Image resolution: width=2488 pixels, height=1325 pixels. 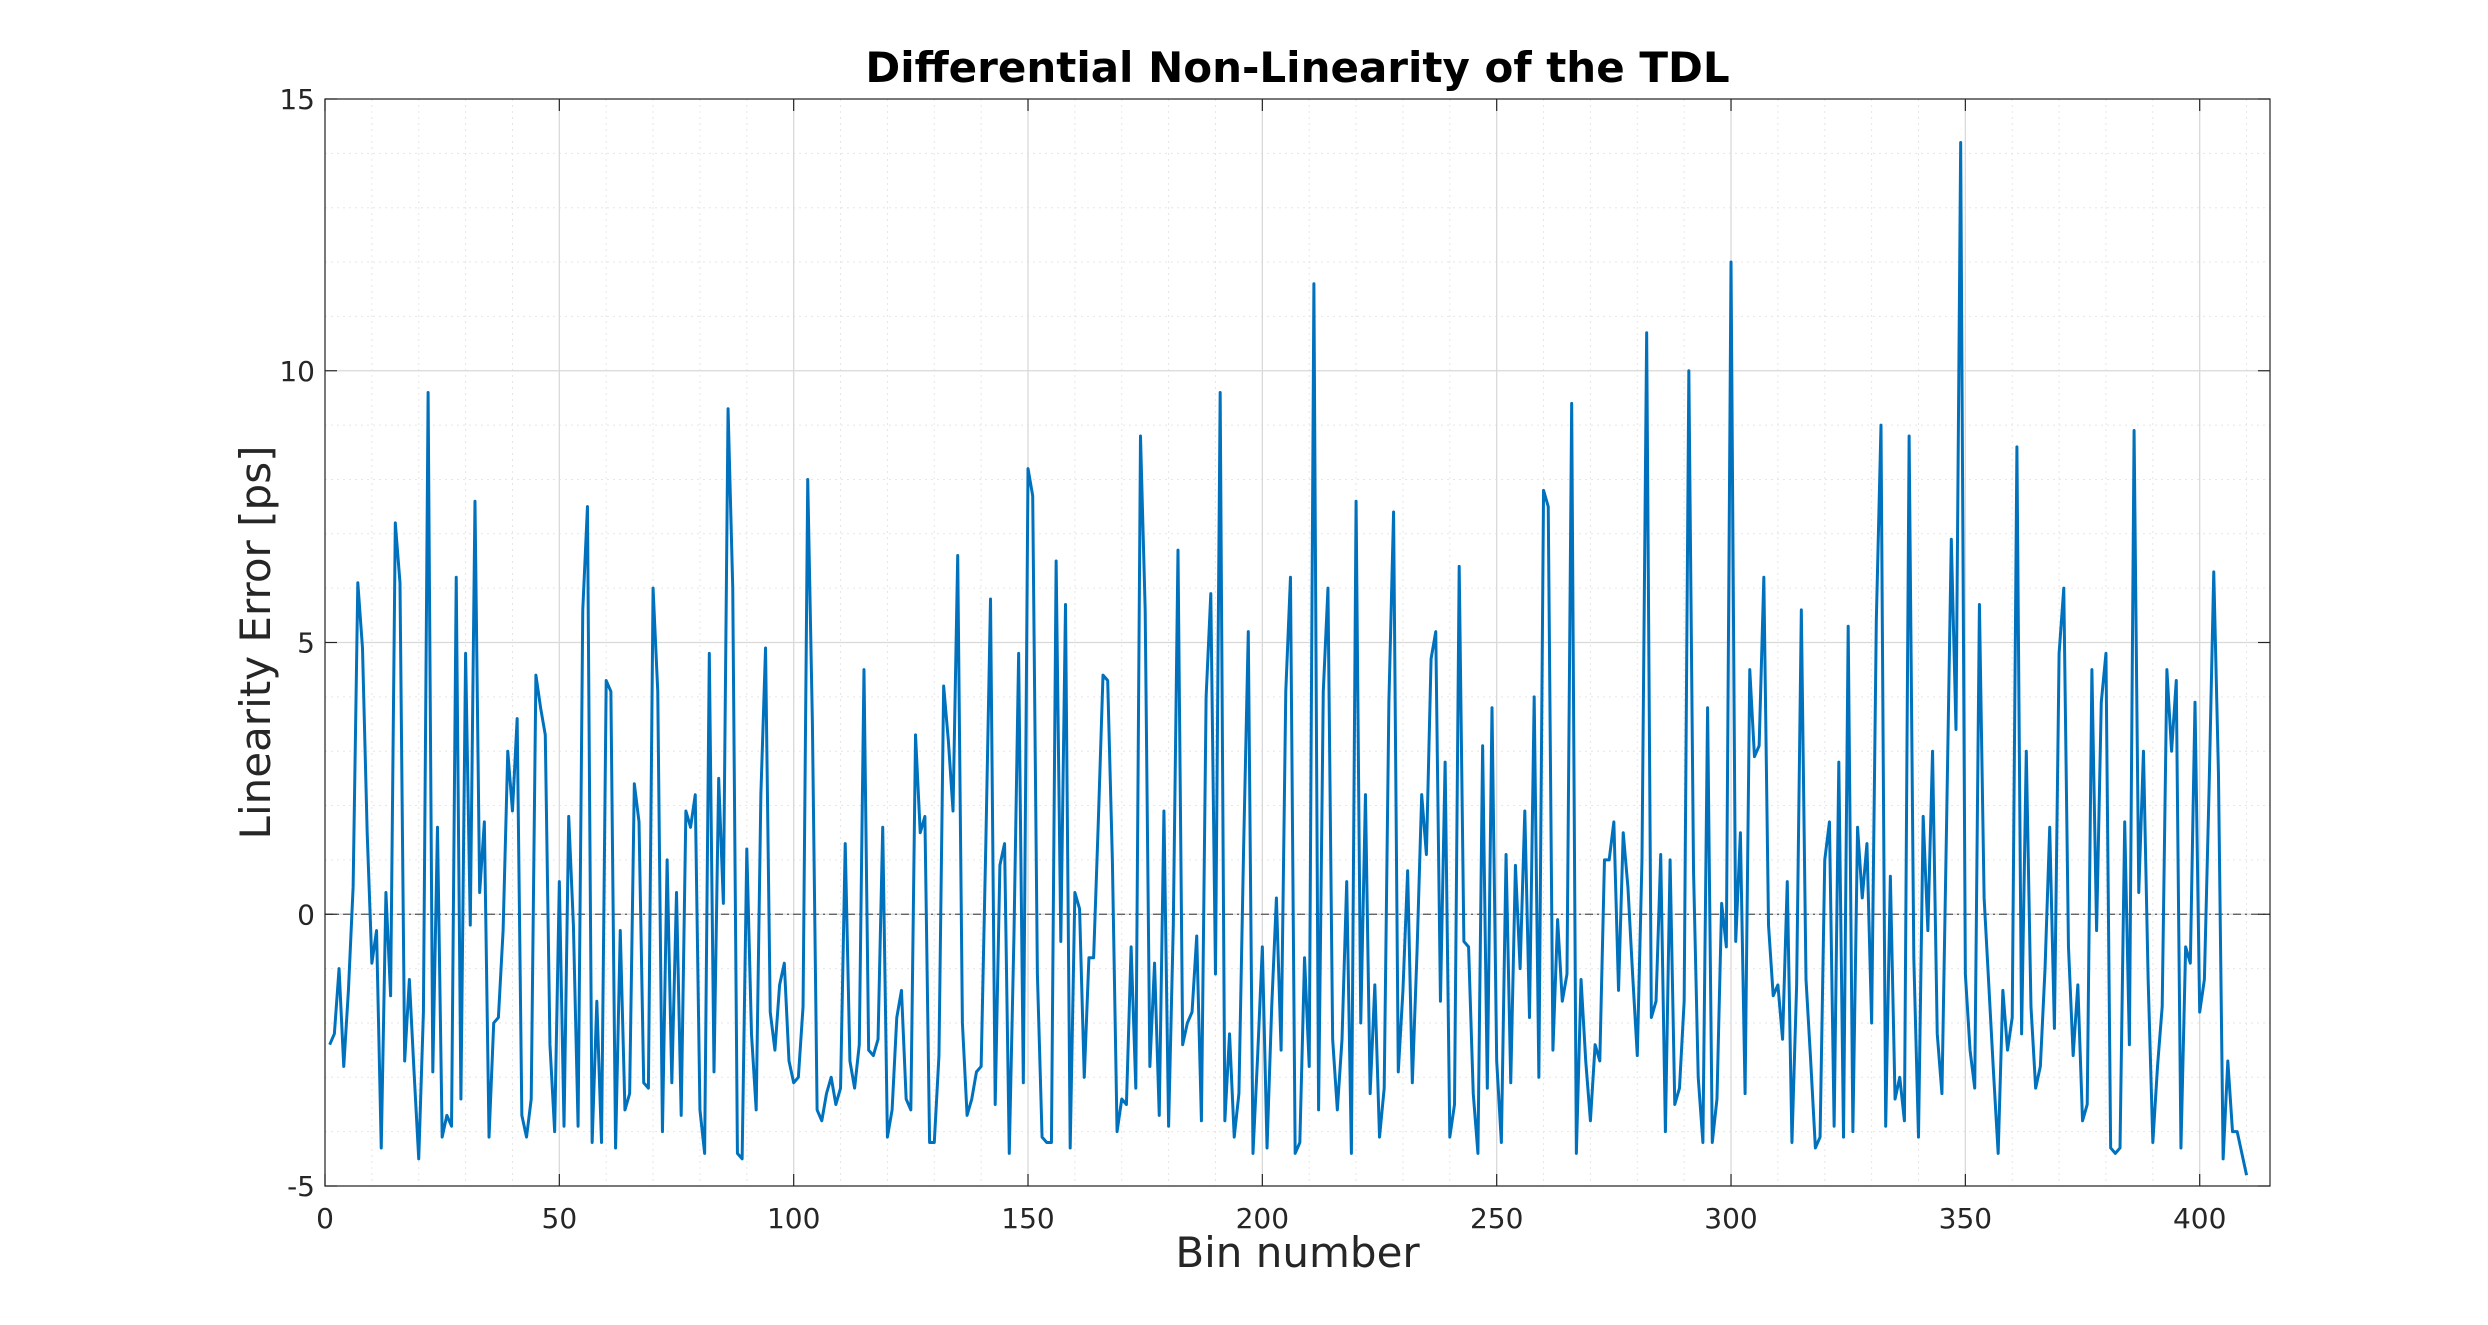 What do you see at coordinates (560, 1218) in the screenshot?
I see `x-tick-label: 50` at bounding box center [560, 1218].